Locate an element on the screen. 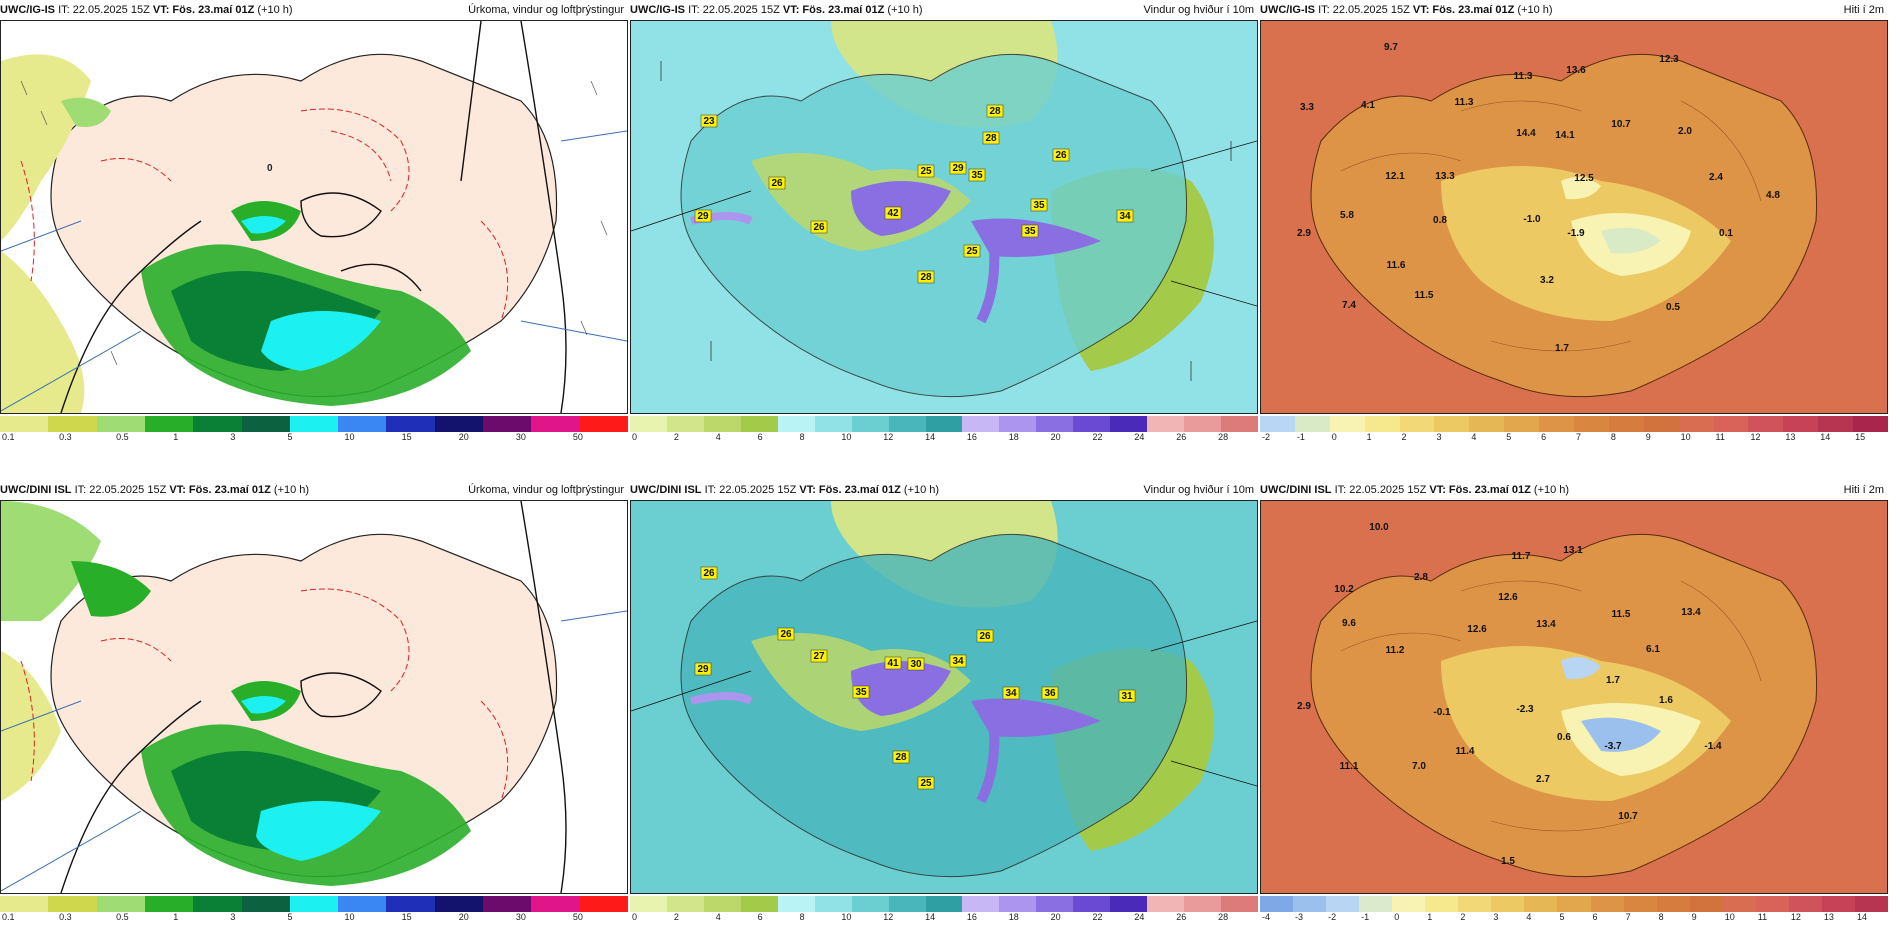 The width and height of the screenshot is (1900, 950). temperature-value-label: 11.1 is located at coordinates (1349, 766).